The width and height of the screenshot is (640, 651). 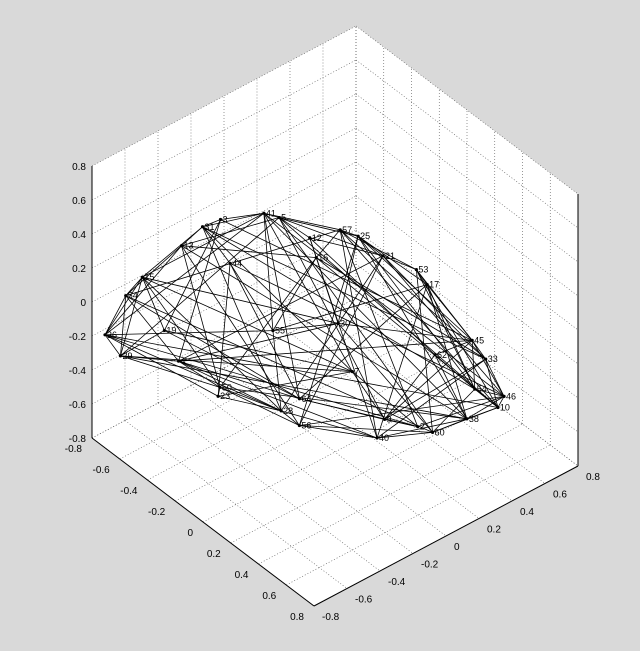 I want to click on y-tick-label: -0.6, so click(x=364, y=600).